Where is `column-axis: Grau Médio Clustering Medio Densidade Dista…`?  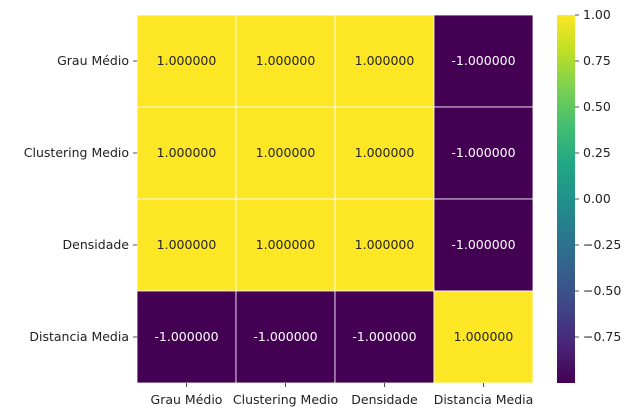 column-axis: Grau Médio Clustering Medio Densidade Dista… is located at coordinates (342, 395).